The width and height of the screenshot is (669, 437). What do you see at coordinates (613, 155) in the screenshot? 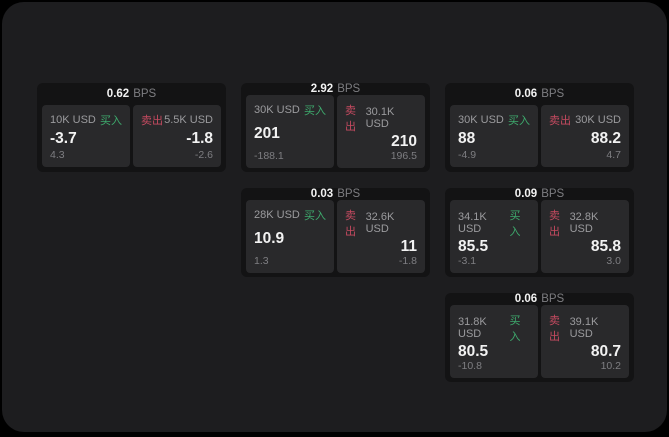
I see `sell-delta: 4.7` at bounding box center [613, 155].